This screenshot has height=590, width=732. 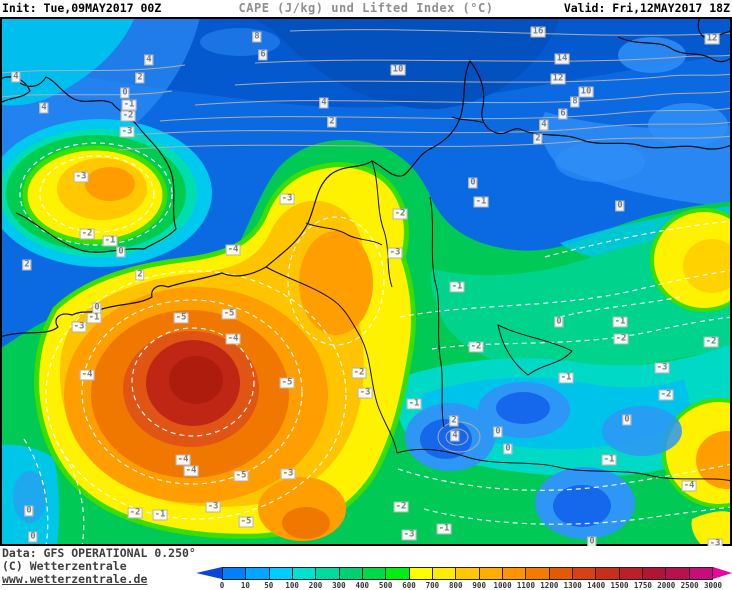 What do you see at coordinates (339, 585) in the screenshot?
I see `colorbar-tick-label: 300` at bounding box center [339, 585].